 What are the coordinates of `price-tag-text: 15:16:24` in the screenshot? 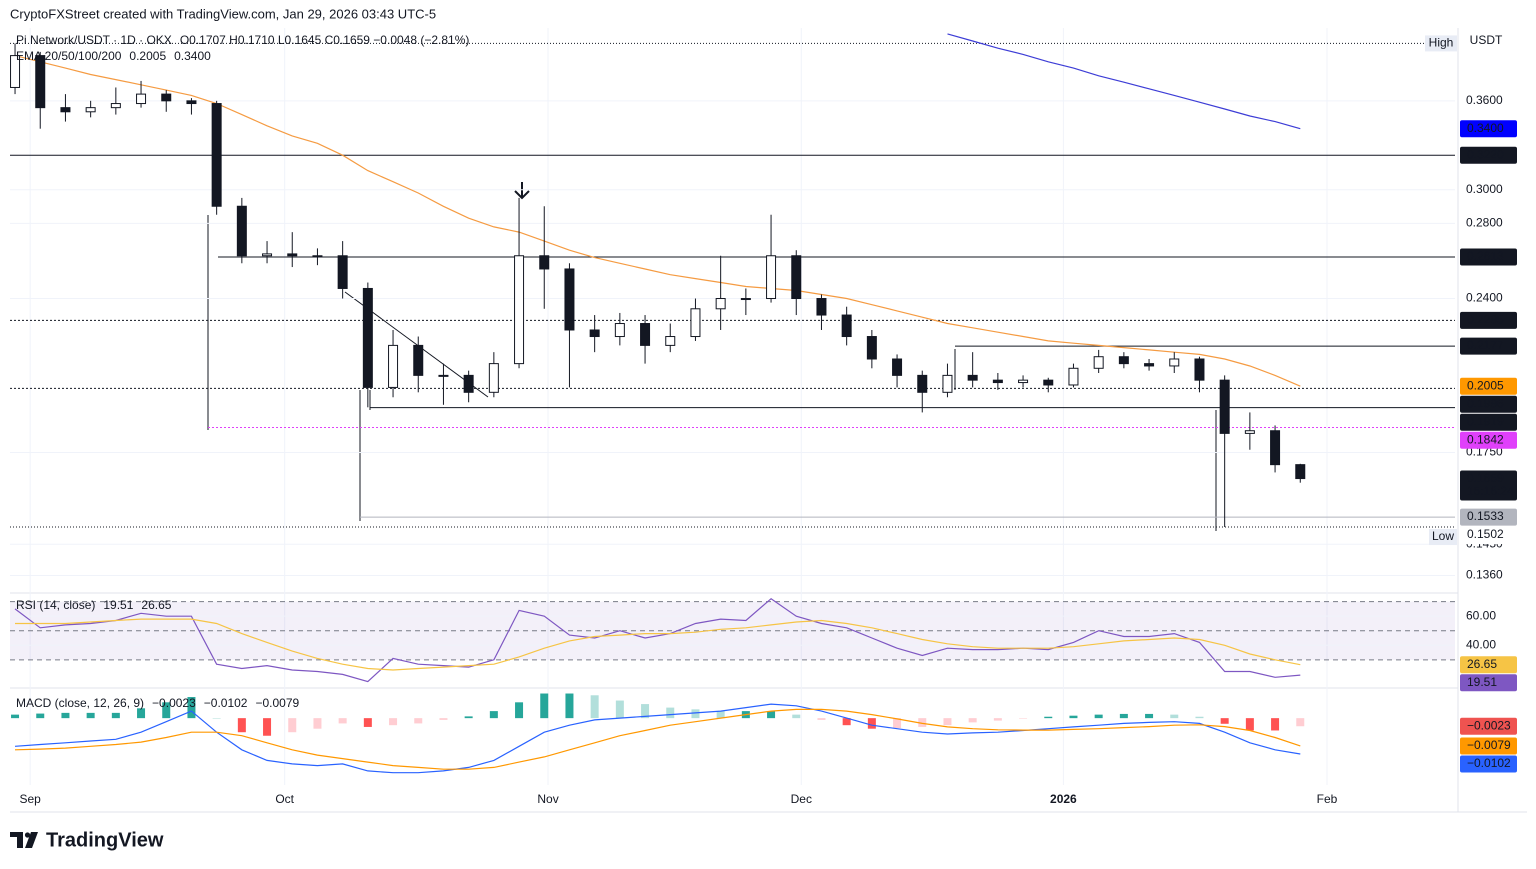 It's located at (1490, 491).